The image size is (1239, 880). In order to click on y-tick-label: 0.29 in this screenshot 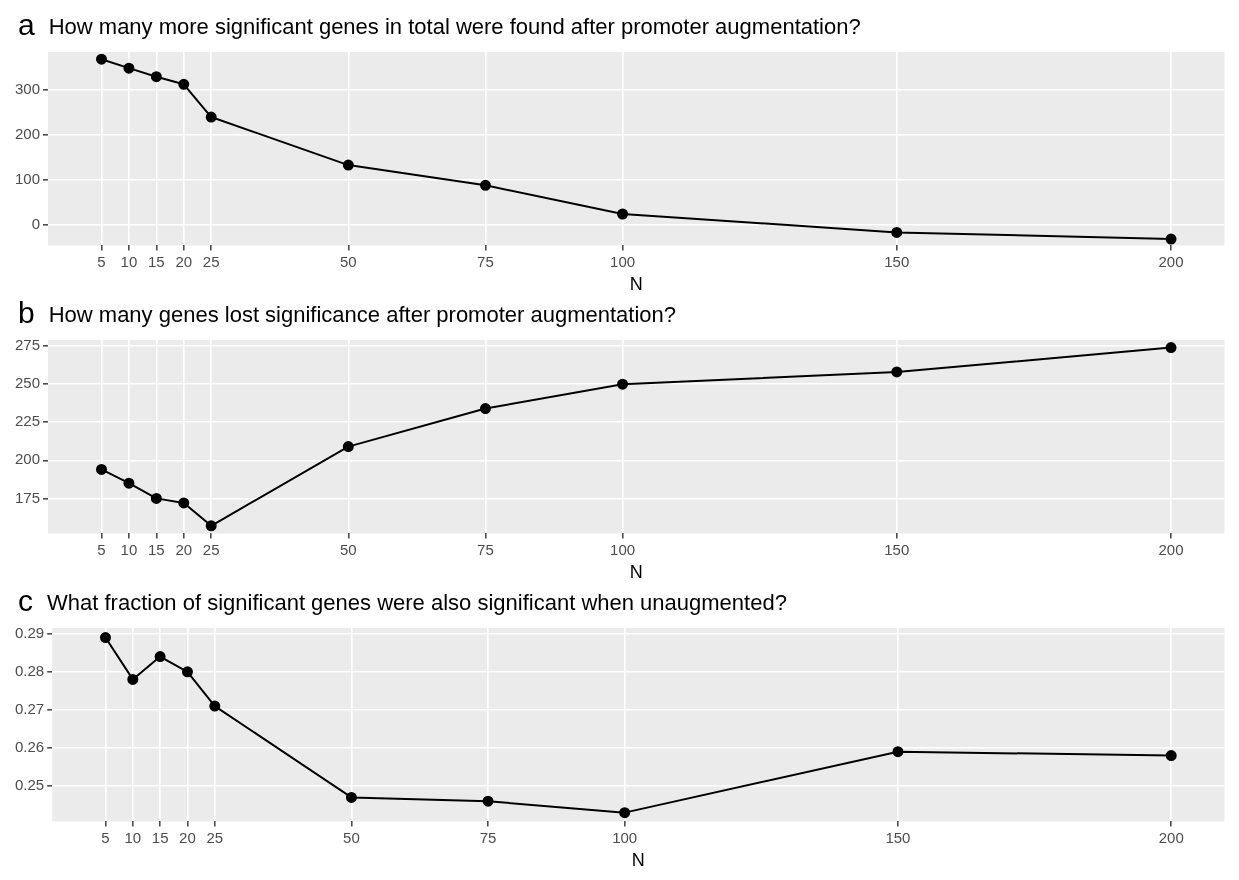, I will do `click(29, 632)`.